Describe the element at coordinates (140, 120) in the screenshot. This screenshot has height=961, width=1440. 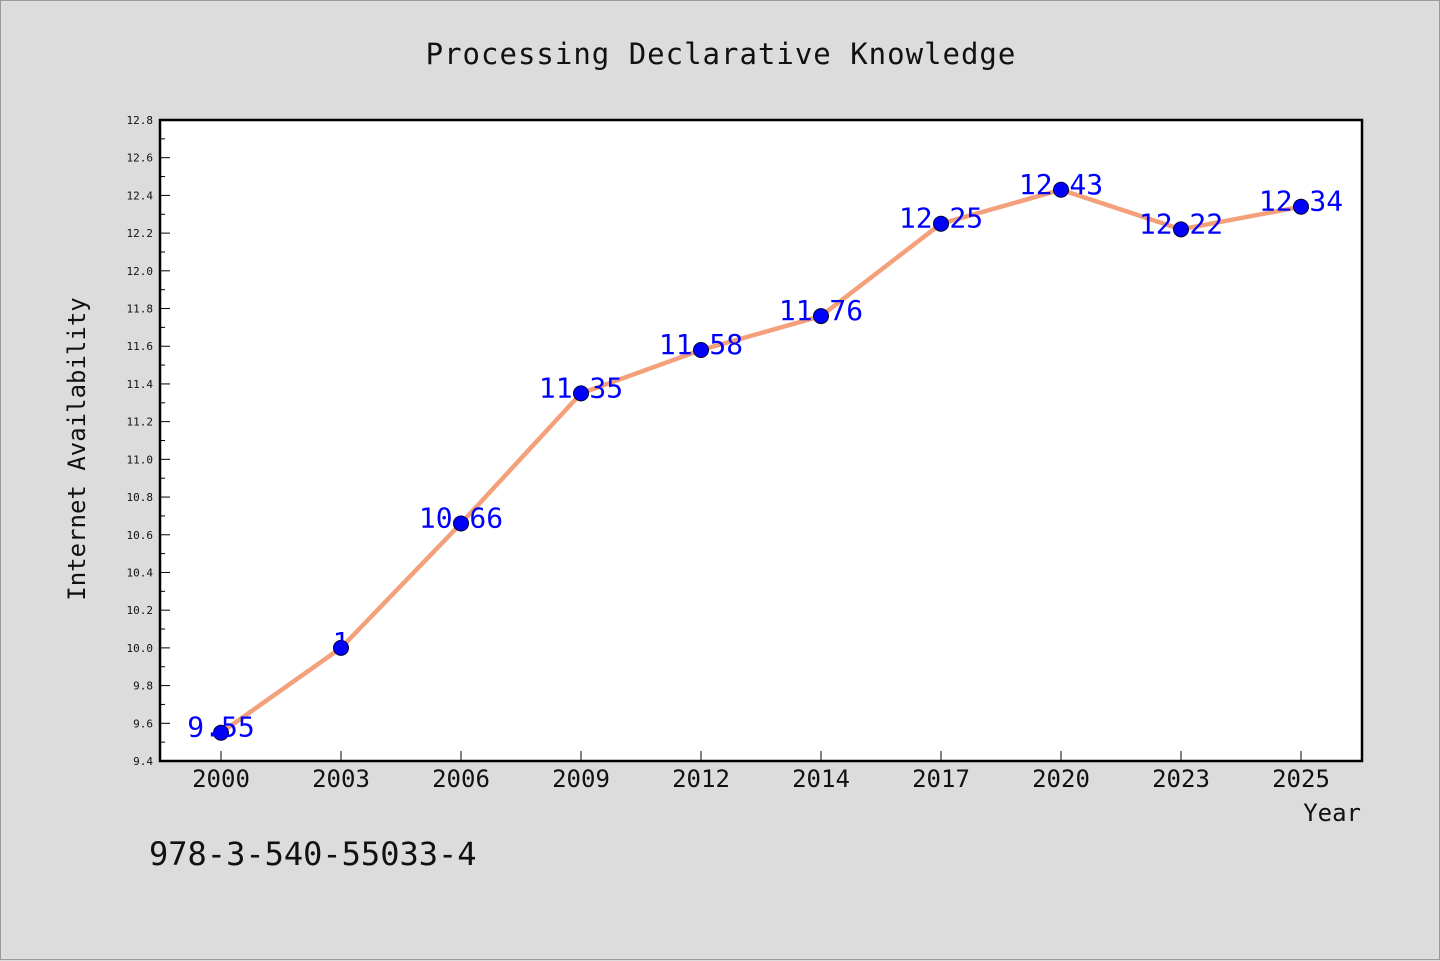
I see `y-tick-label: 12.8` at that location.